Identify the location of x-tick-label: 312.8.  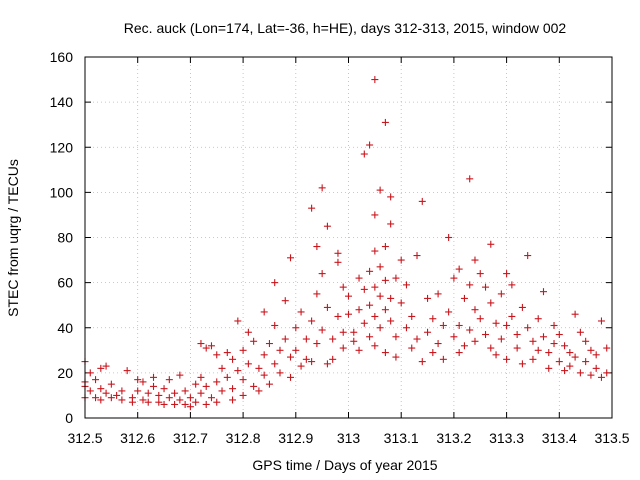
(243, 438).